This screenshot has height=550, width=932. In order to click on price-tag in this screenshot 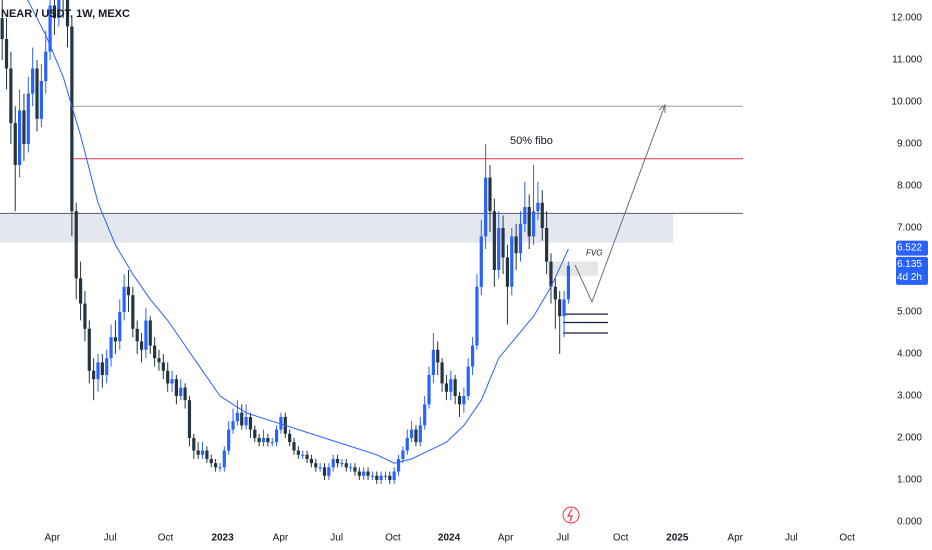, I will do `click(912, 248)`.